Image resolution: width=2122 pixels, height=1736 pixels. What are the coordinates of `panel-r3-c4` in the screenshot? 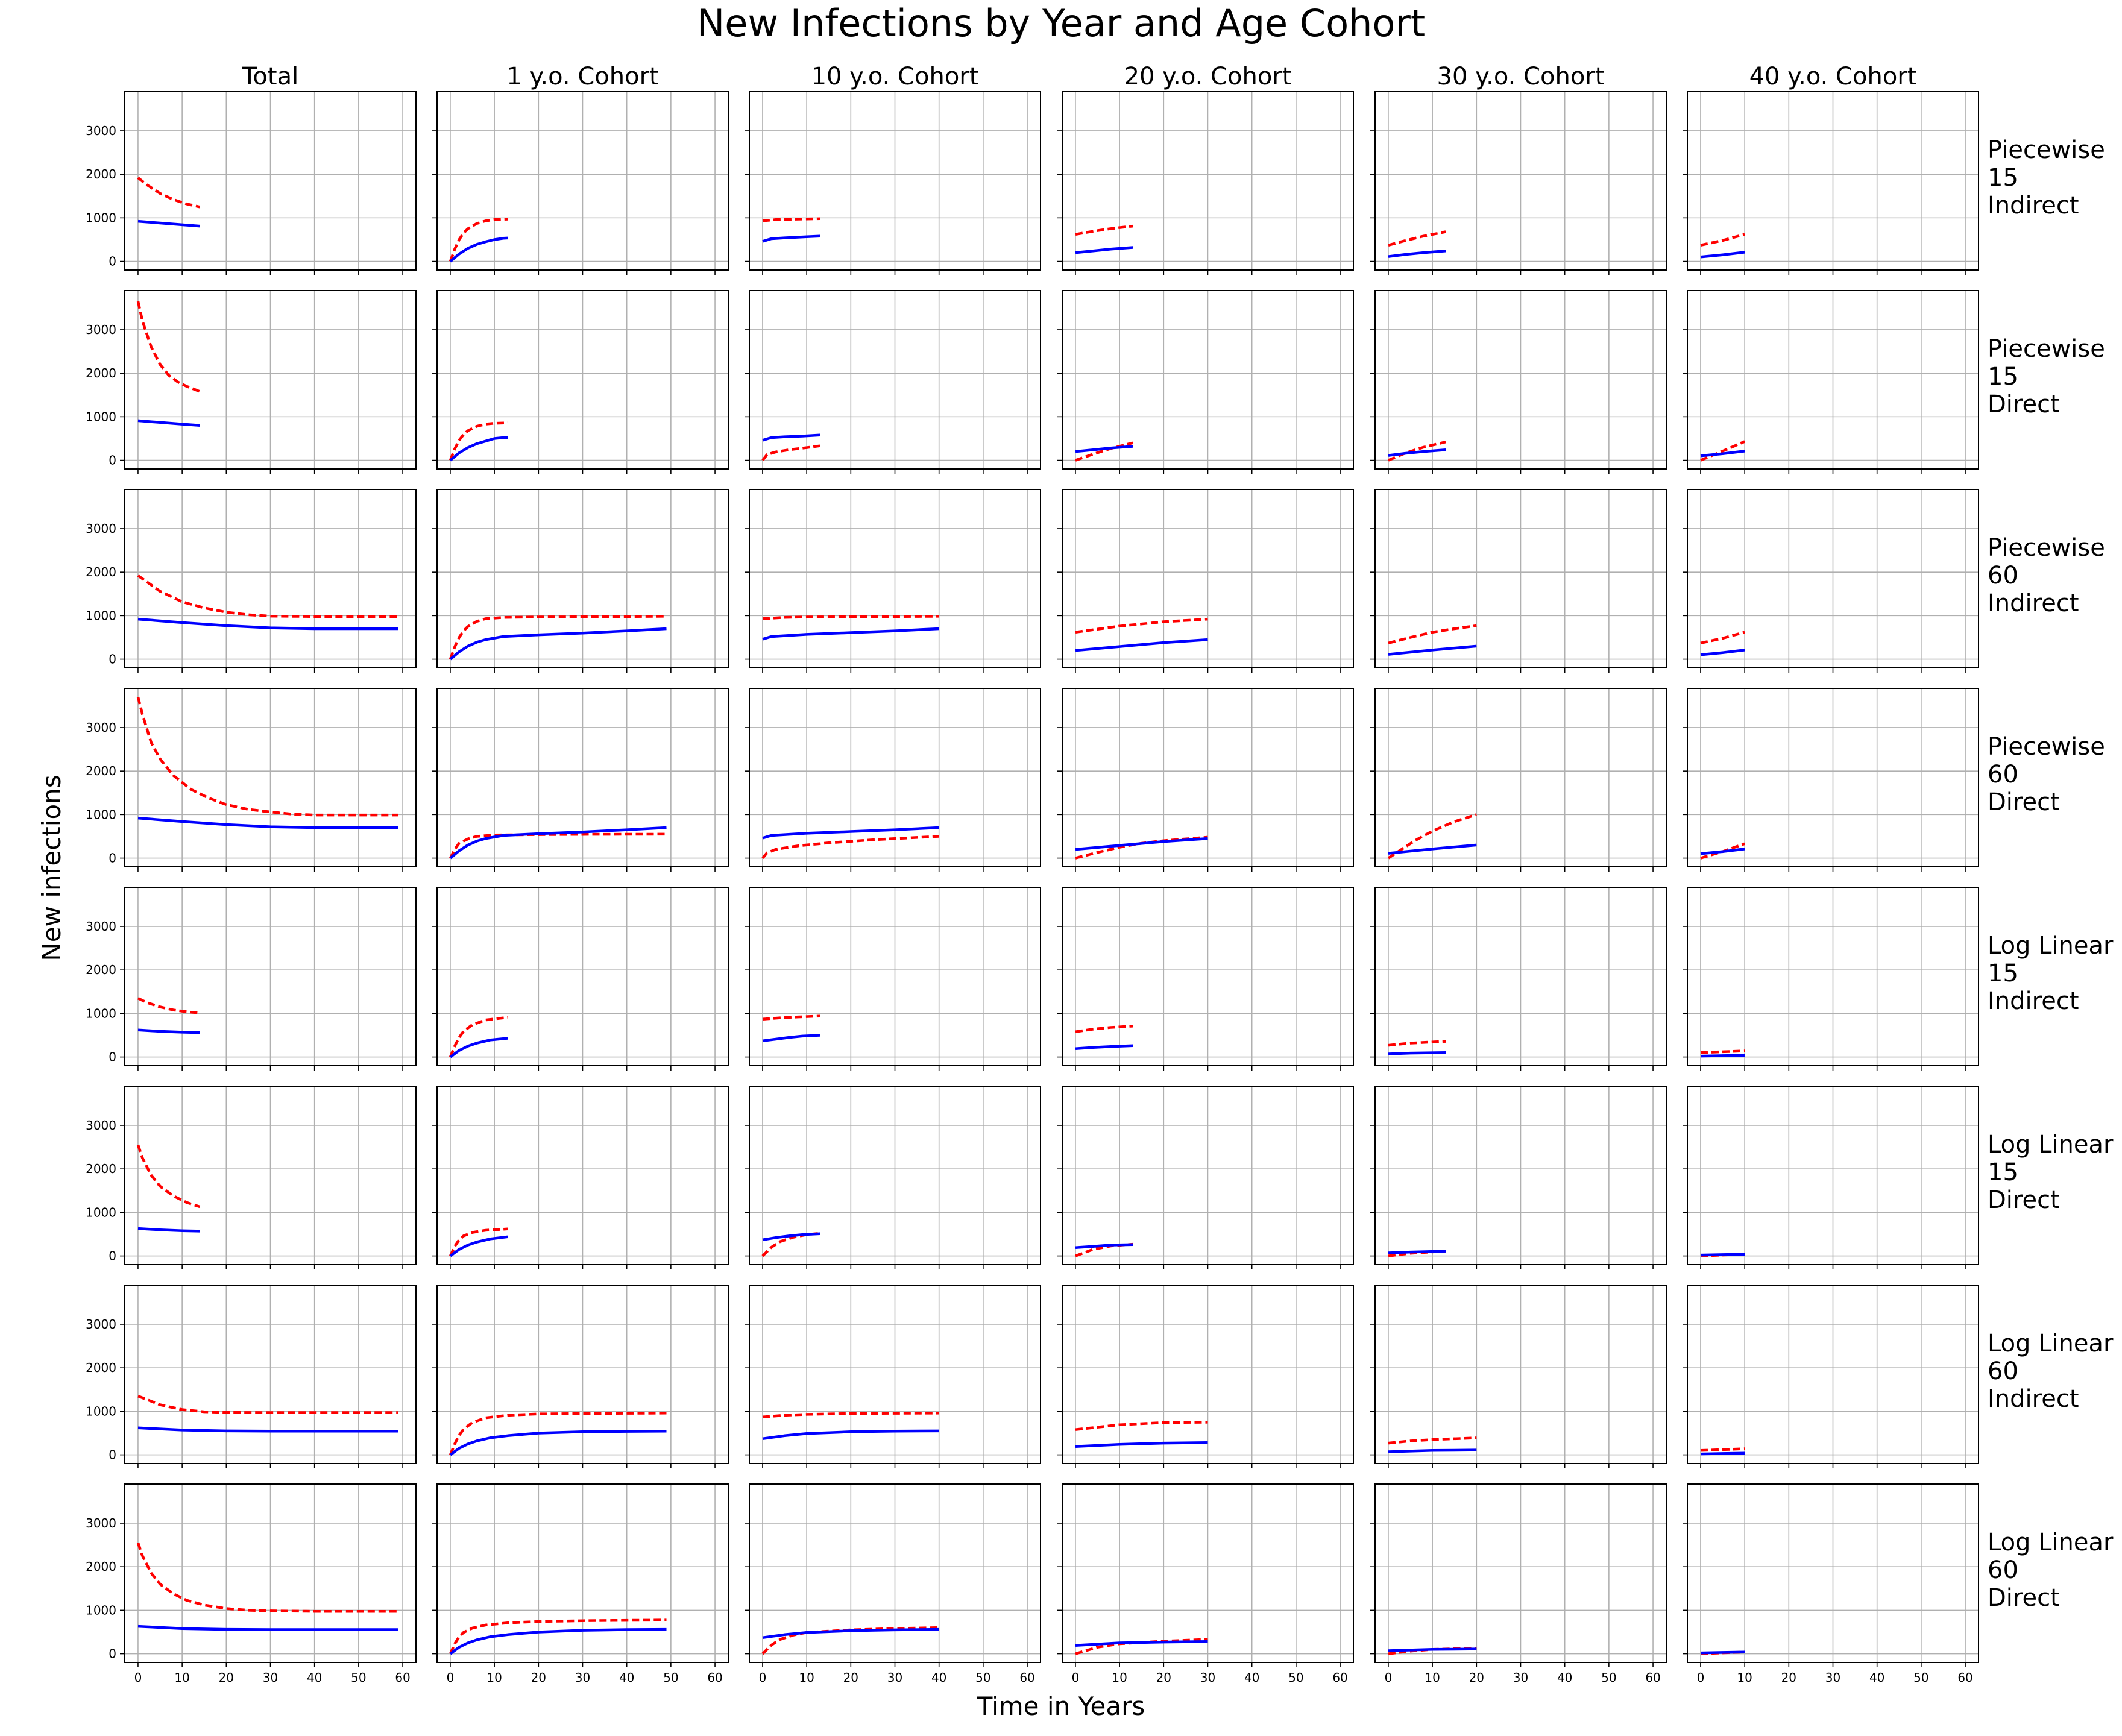 It's located at (1518, 780).